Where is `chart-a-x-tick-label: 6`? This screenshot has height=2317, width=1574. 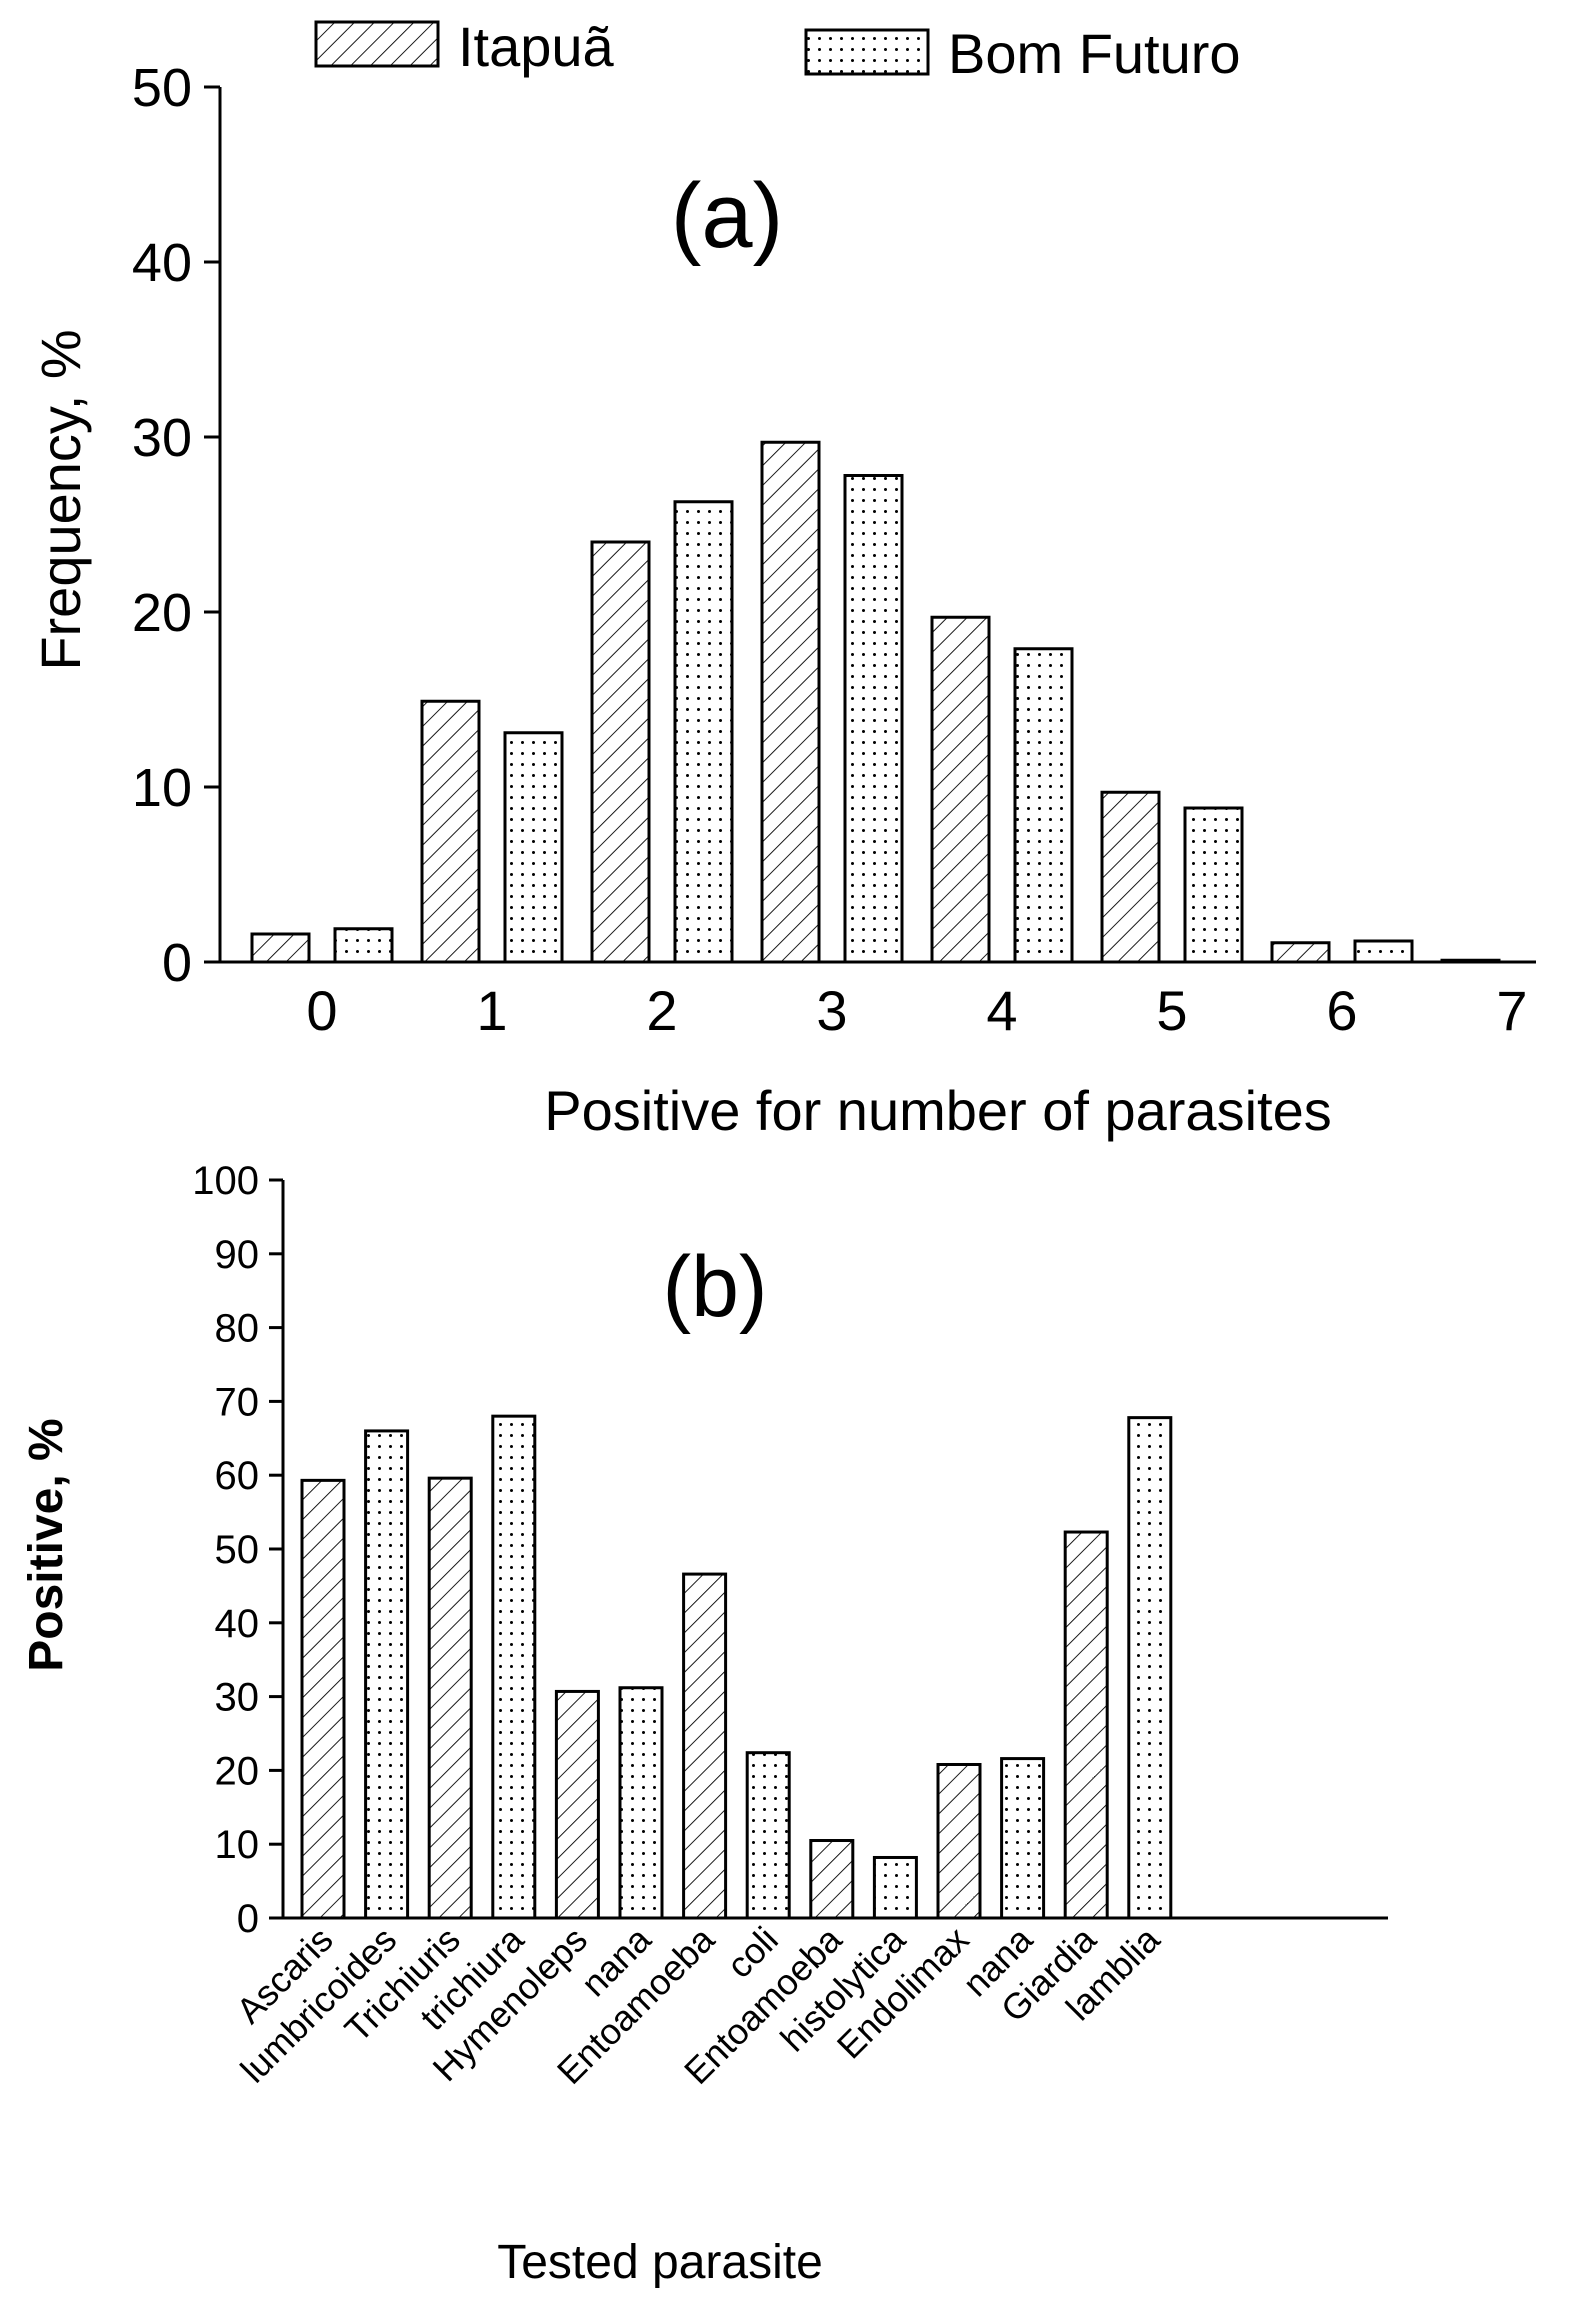 chart-a-x-tick-label: 6 is located at coordinates (1341, 1010).